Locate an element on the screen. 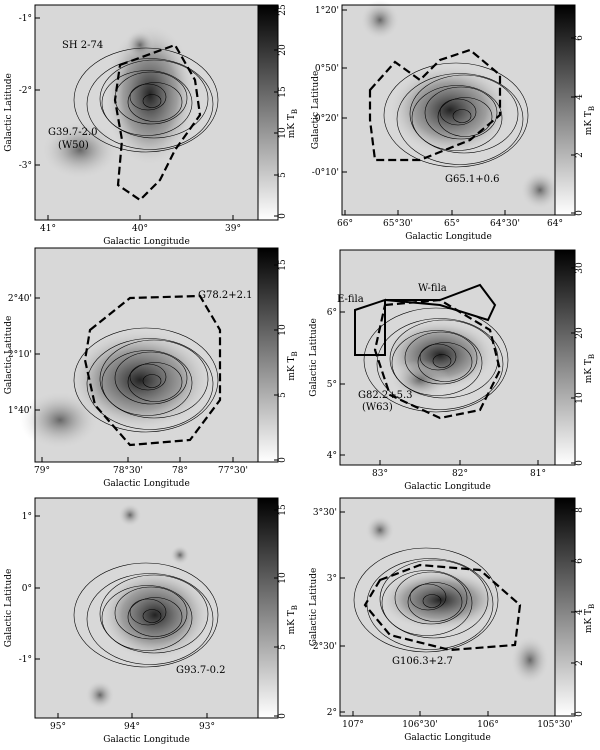 The height and width of the screenshot is (750, 600). colorbar-tick-label: 25 is located at coordinates (283, 10).